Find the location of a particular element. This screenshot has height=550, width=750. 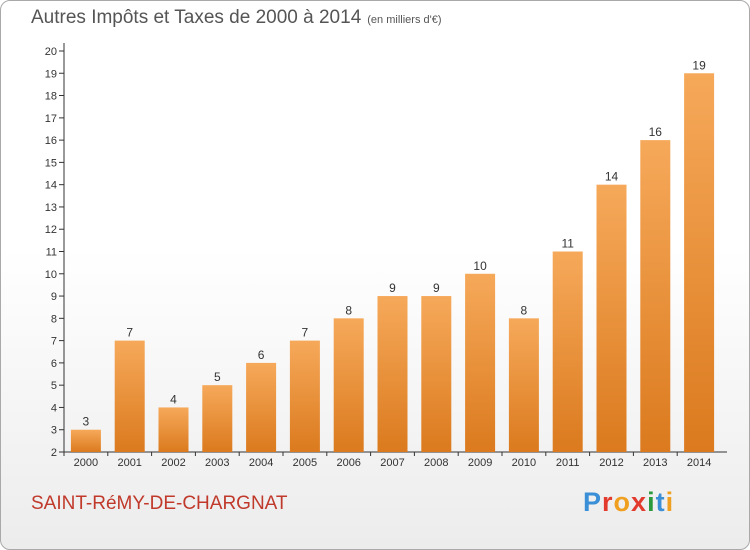

y-axis: 2 3 4 5 6 7 8 9 10 11 12 13 14 15 16 17 18 19 20 is located at coordinates (55, 251).